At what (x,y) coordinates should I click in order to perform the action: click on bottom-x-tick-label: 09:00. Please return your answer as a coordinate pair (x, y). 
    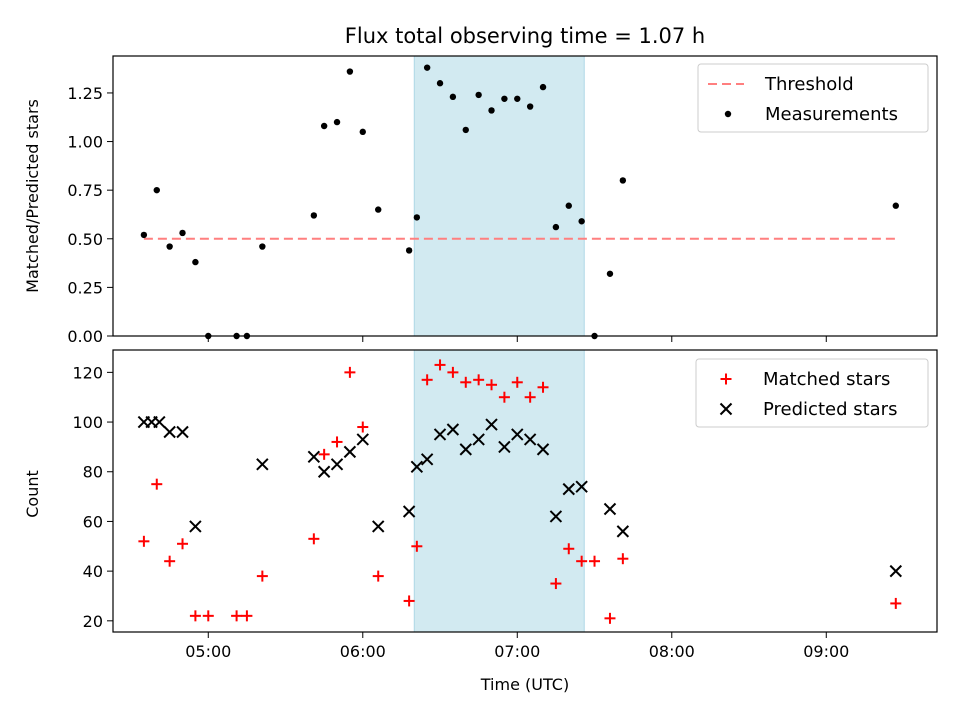
    Looking at the image, I should click on (826, 651).